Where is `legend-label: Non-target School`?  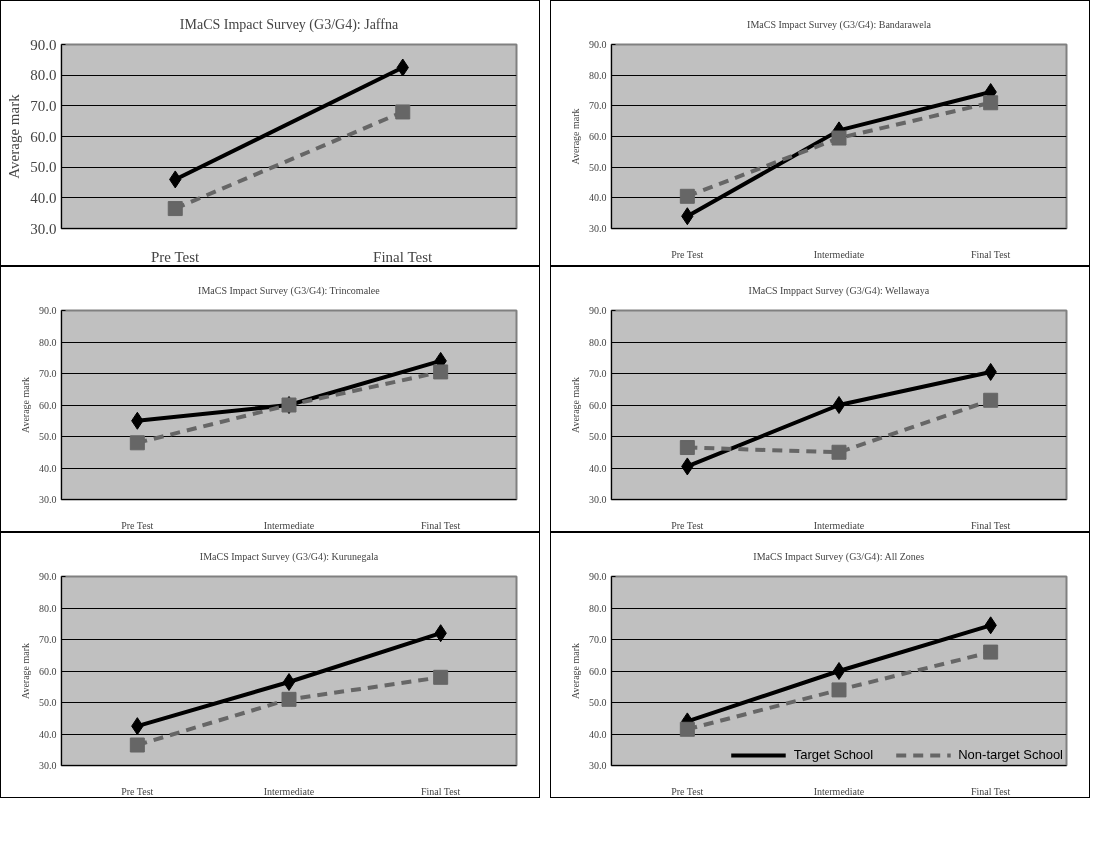 legend-label: Non-target School is located at coordinates (1010, 754).